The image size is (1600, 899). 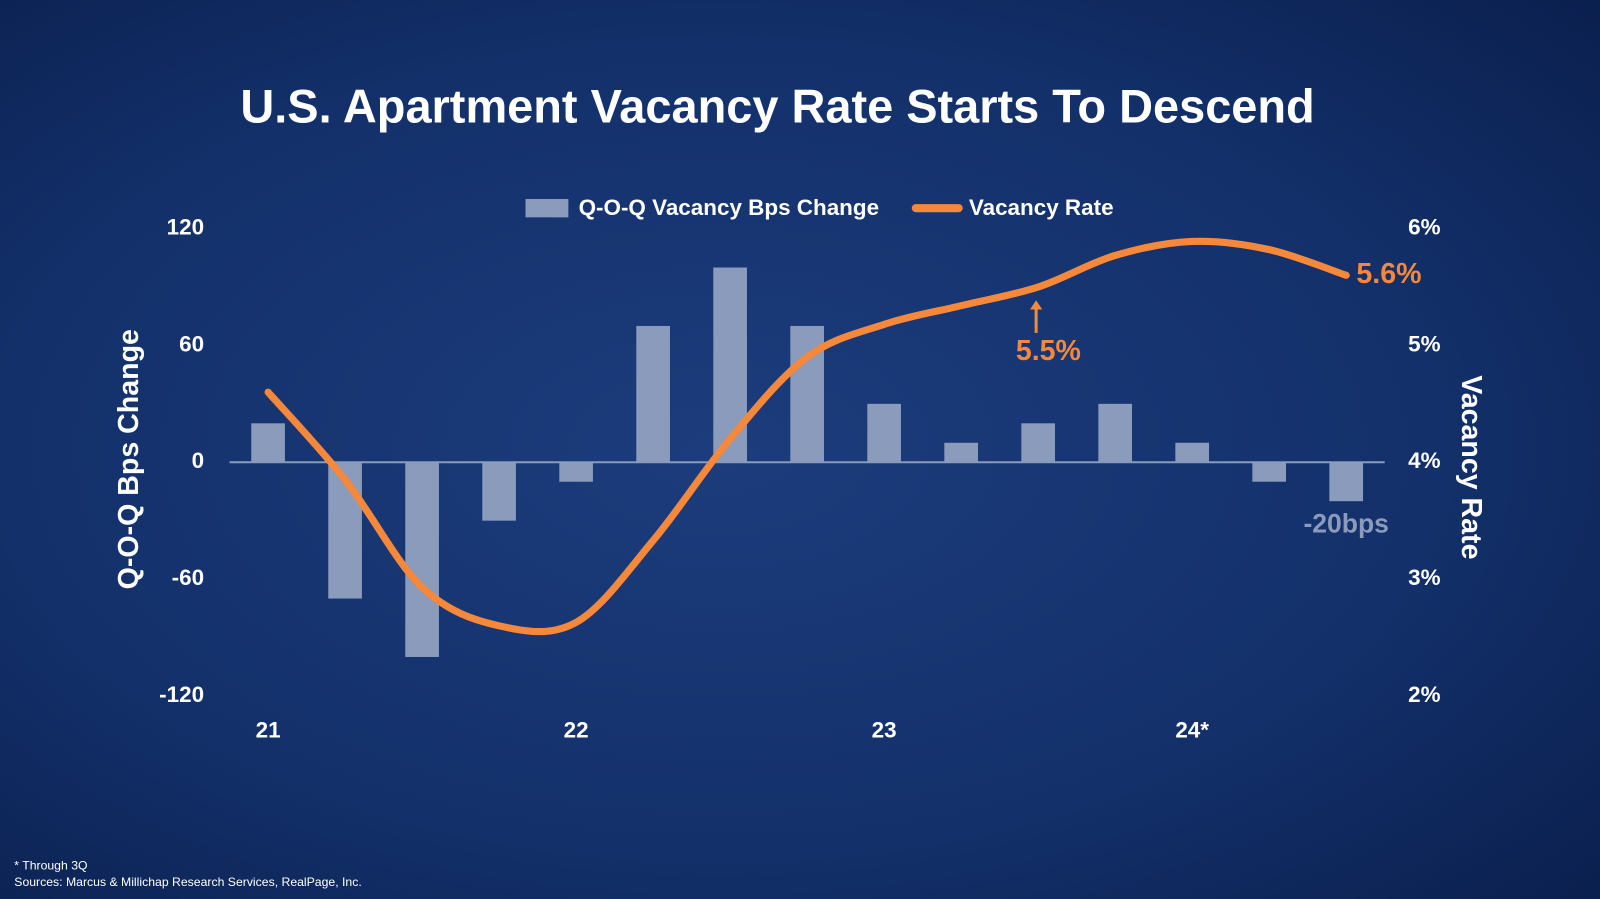 What do you see at coordinates (50, 866) in the screenshot?
I see `footnote: * Through 3Q` at bounding box center [50, 866].